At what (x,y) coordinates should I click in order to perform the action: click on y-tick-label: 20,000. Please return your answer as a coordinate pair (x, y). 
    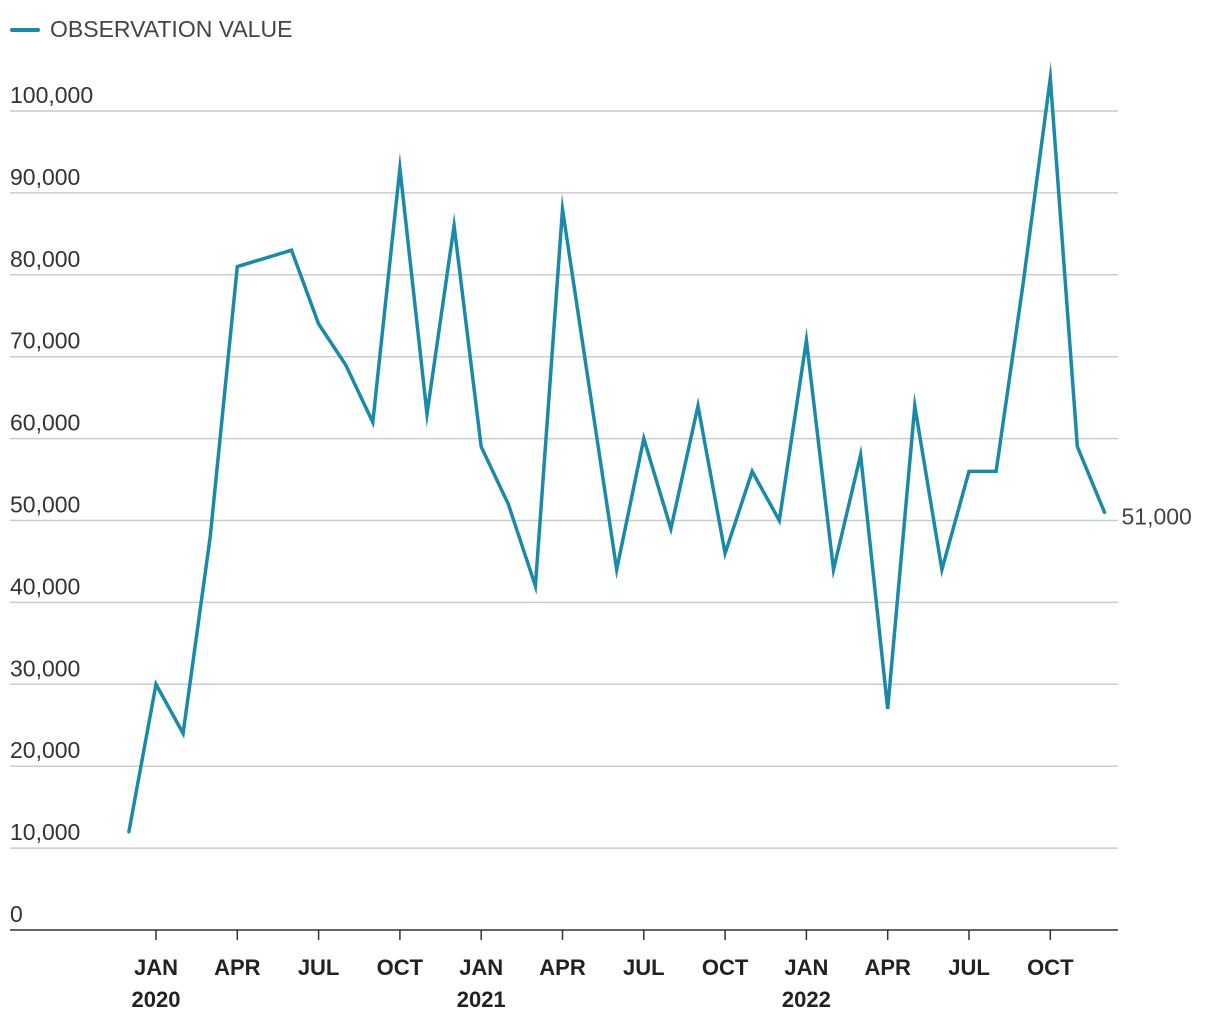
    Looking at the image, I should click on (45, 750).